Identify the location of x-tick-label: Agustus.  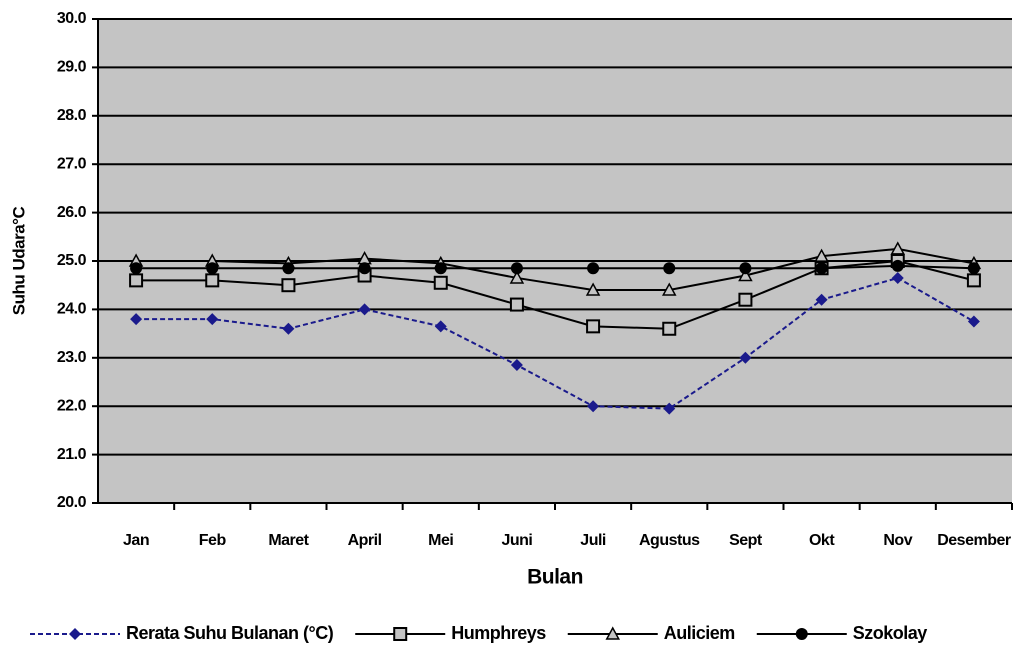
(669, 540).